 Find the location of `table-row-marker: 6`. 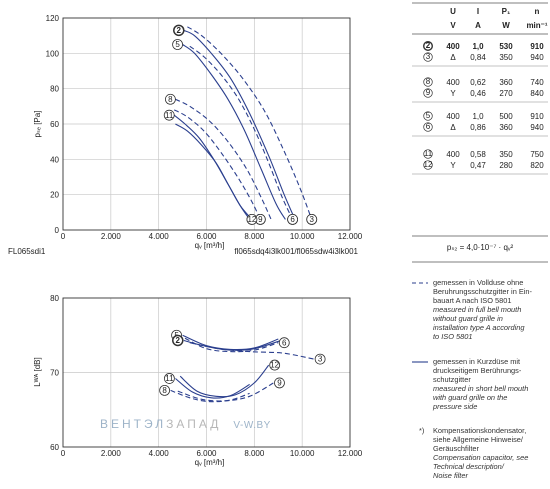

table-row-marker: 6 is located at coordinates (428, 126).